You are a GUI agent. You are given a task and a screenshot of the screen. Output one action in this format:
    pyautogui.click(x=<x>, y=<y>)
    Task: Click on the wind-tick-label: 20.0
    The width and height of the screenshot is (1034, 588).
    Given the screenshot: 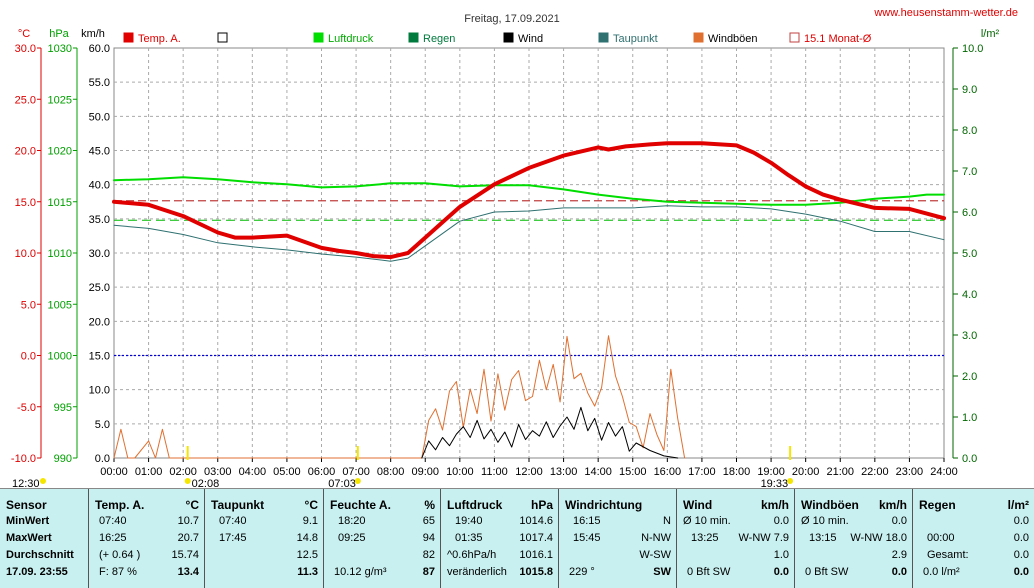 What is the action you would take?
    pyautogui.click(x=99, y=322)
    